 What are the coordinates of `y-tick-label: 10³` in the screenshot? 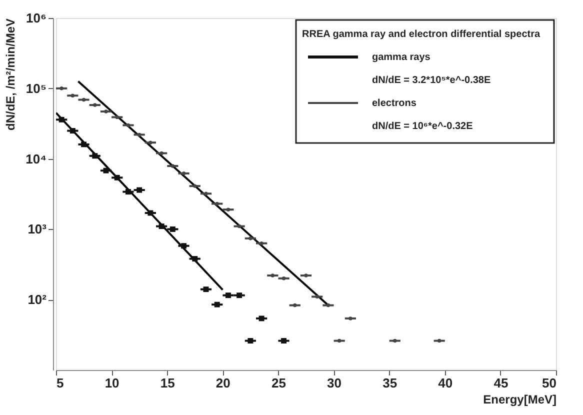 It's located at (38, 229).